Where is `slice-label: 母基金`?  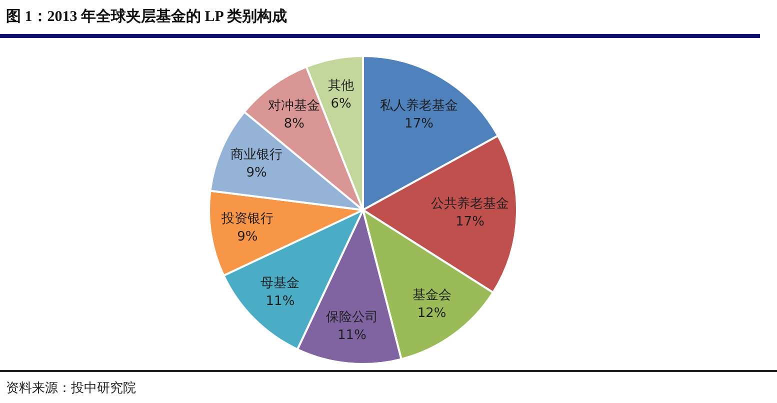 slice-label: 母基金 is located at coordinates (280, 284).